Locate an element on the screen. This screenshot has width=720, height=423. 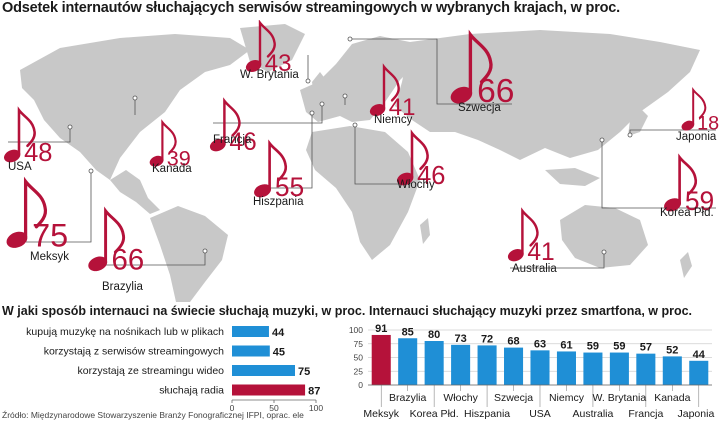
dot-australia is located at coordinates (604, 252).